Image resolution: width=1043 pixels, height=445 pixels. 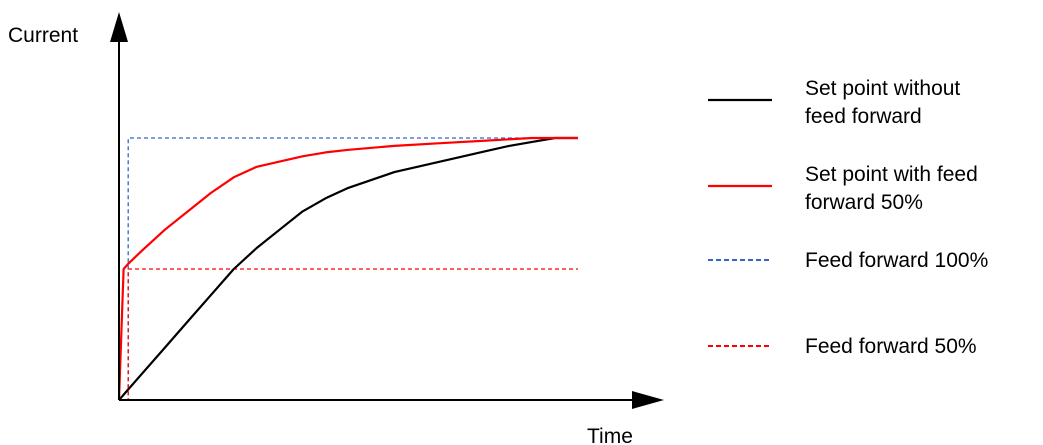 I want to click on legend-label-feed-forward-100-line-1: Feed forward 100%, so click(x=896, y=260).